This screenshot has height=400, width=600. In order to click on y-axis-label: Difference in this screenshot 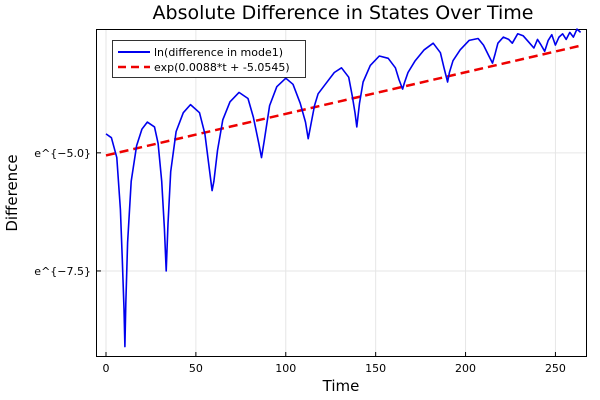, I will do `click(12, 192)`.